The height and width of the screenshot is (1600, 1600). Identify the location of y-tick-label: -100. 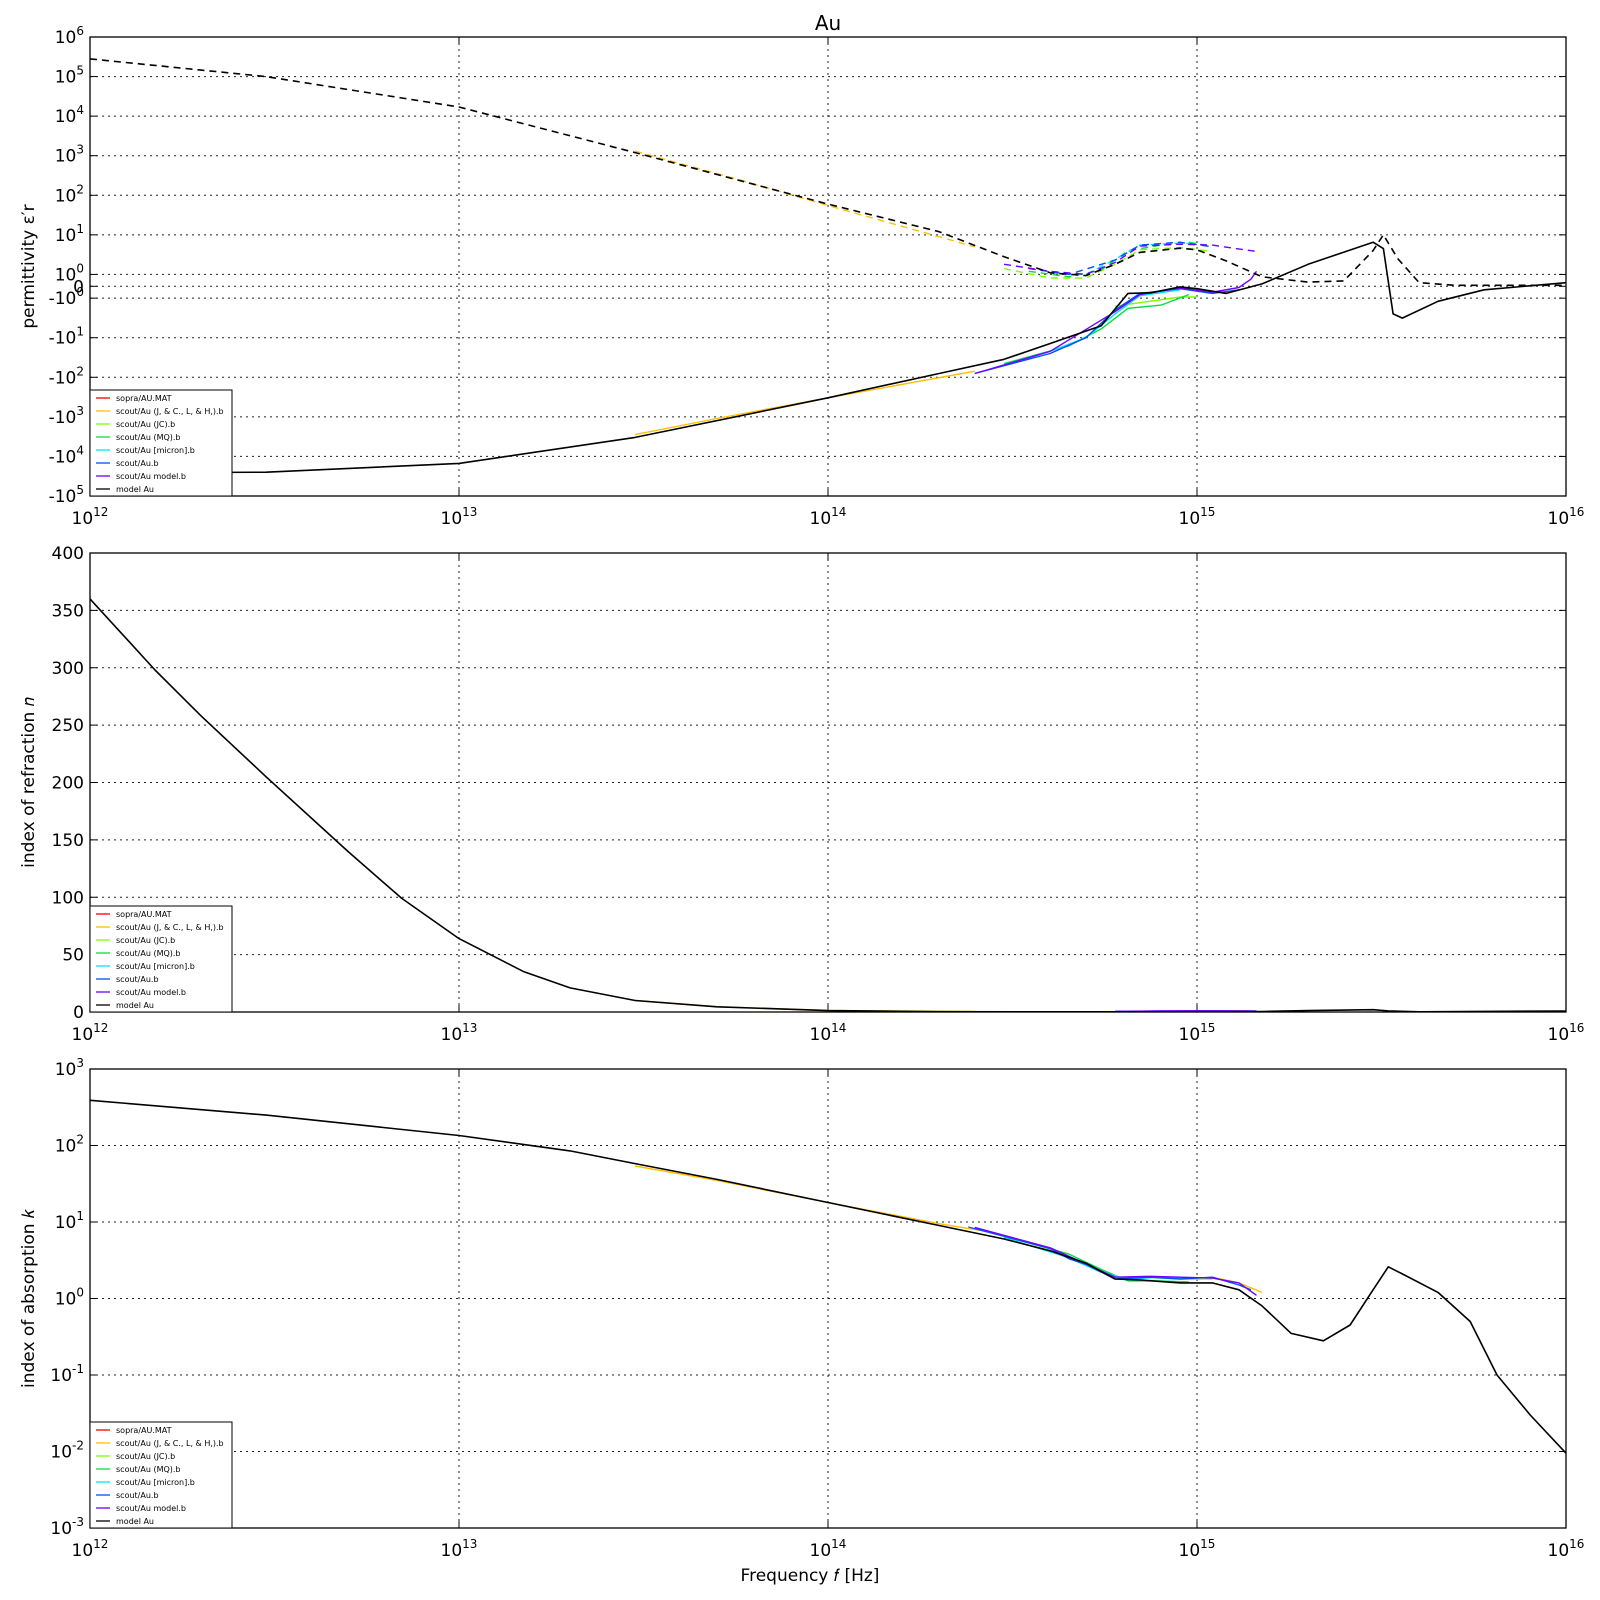
(66, 297).